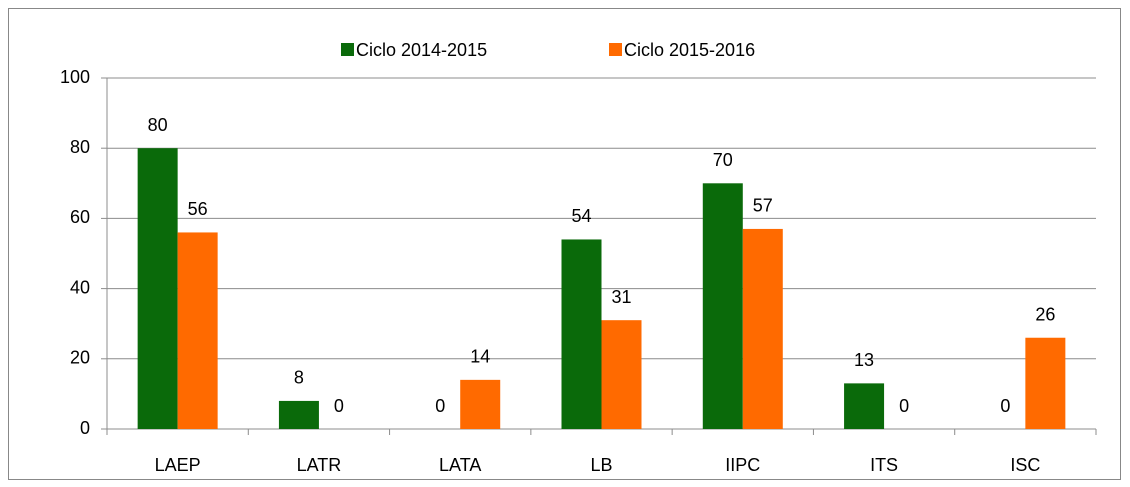 This screenshot has height=487, width=1130. What do you see at coordinates (158, 125) in the screenshot?
I see `data-label: 80` at bounding box center [158, 125].